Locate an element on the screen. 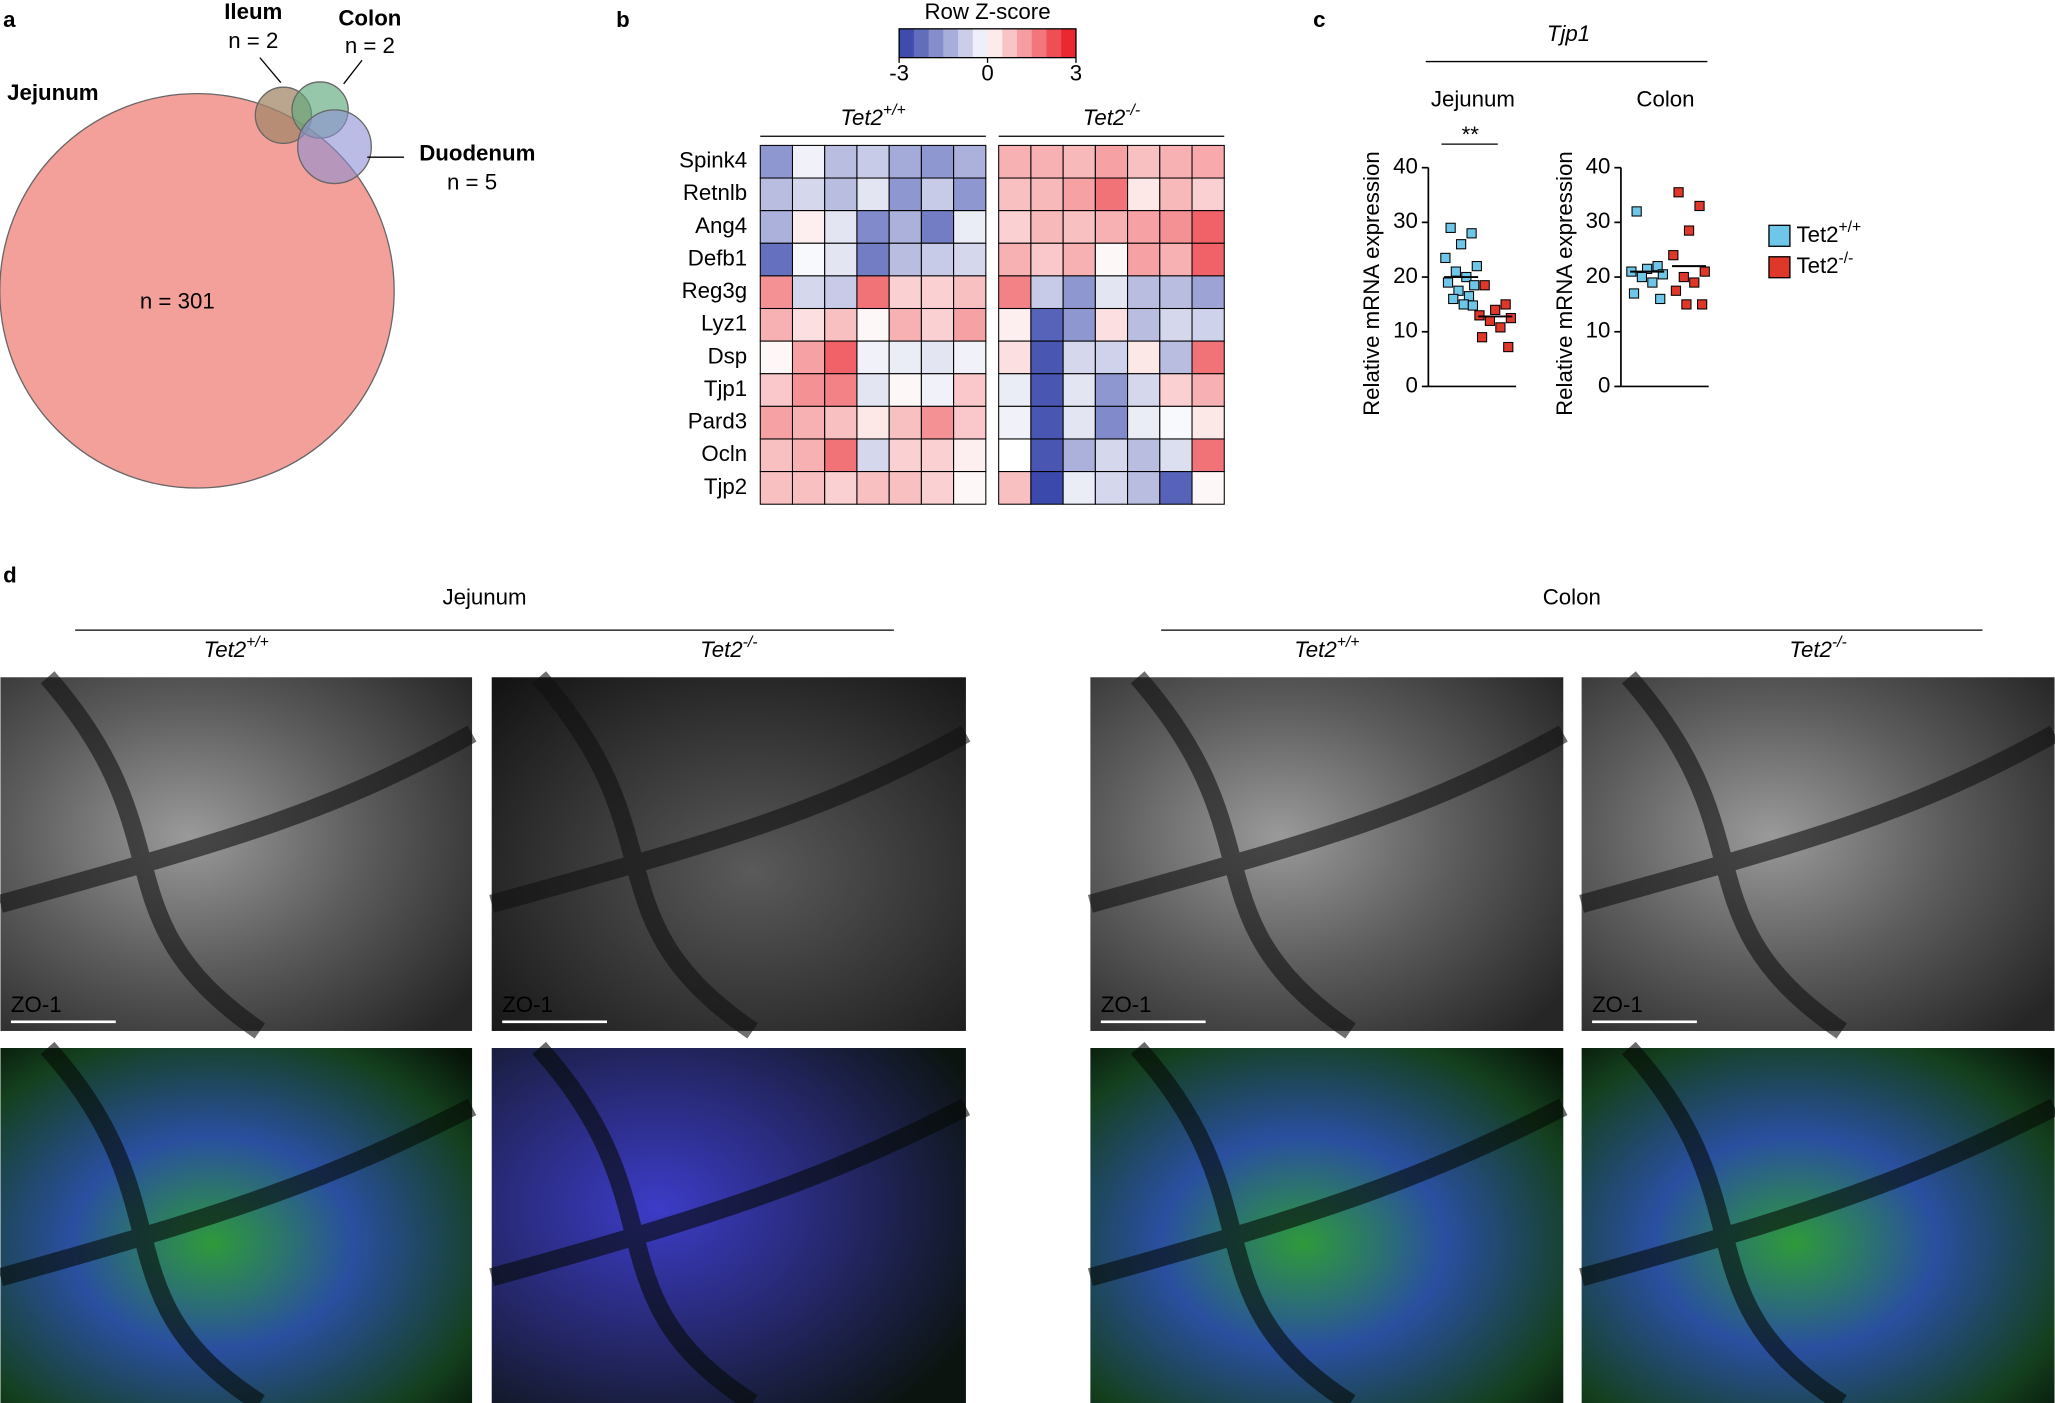 The width and height of the screenshot is (2055, 1403). panel-label: c is located at coordinates (1319, 19).